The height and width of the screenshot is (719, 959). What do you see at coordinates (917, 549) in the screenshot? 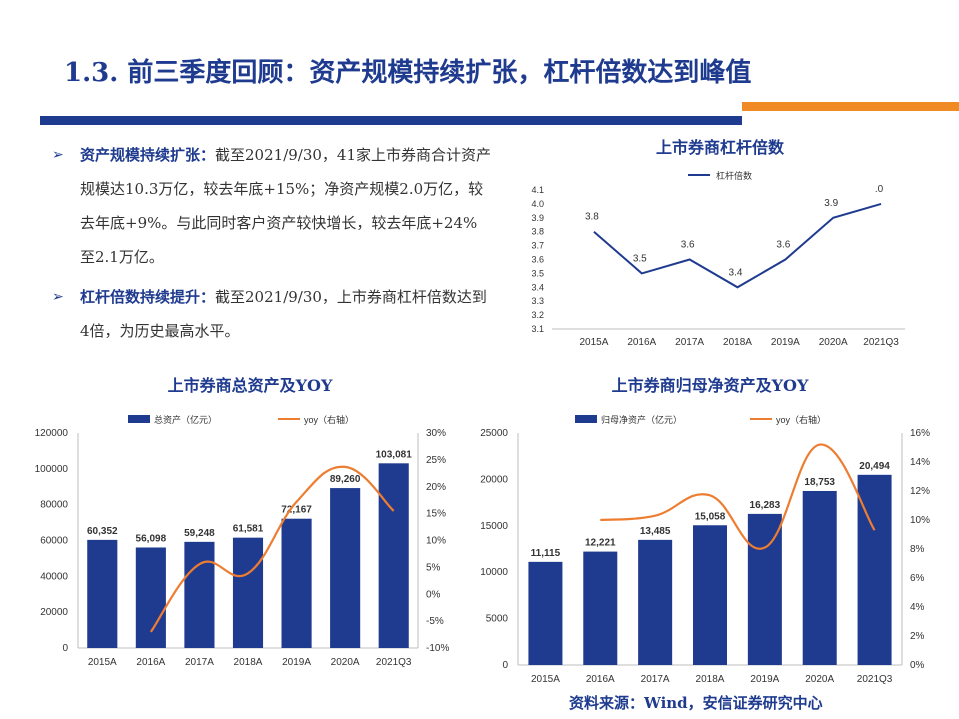
I see `y2-tick-label: 8%` at bounding box center [917, 549].